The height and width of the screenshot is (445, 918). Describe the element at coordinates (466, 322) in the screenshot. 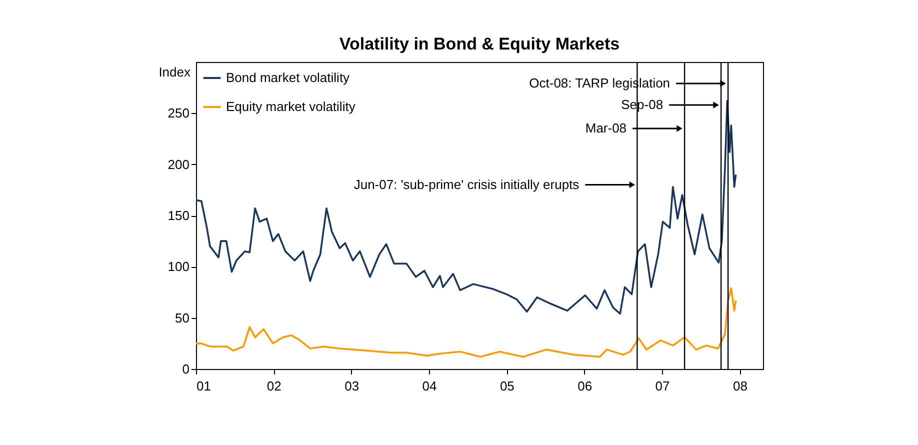

I see `line-series` at that location.